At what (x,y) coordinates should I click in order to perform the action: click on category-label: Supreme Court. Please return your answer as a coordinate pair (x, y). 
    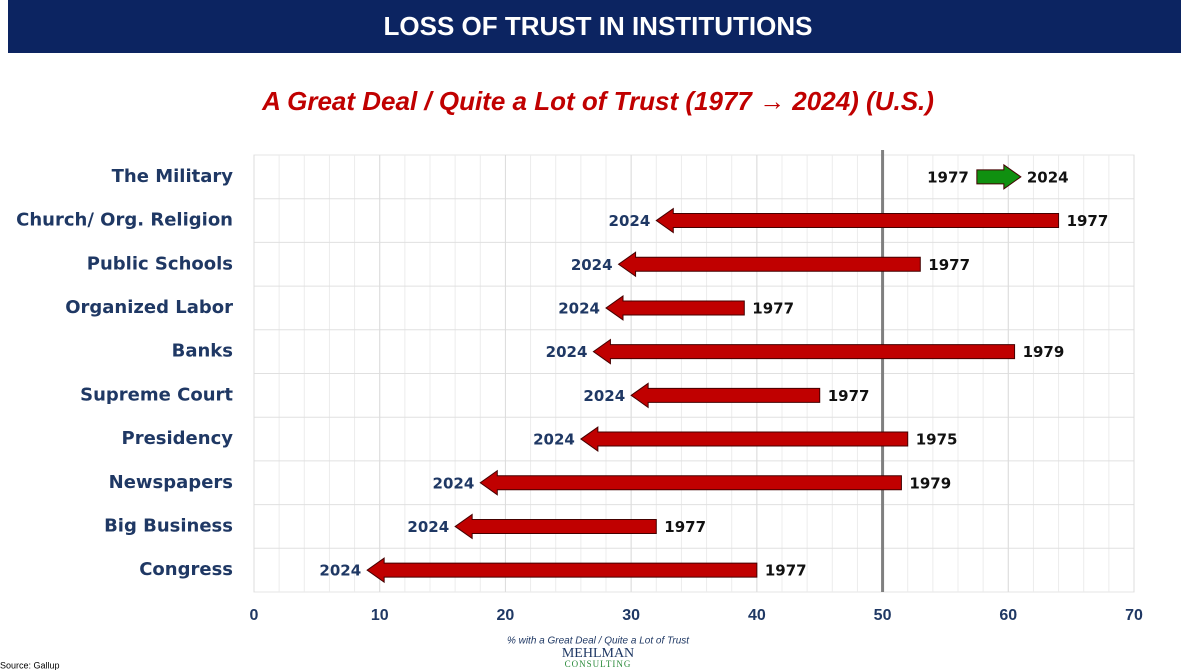
    Looking at the image, I should click on (156, 394).